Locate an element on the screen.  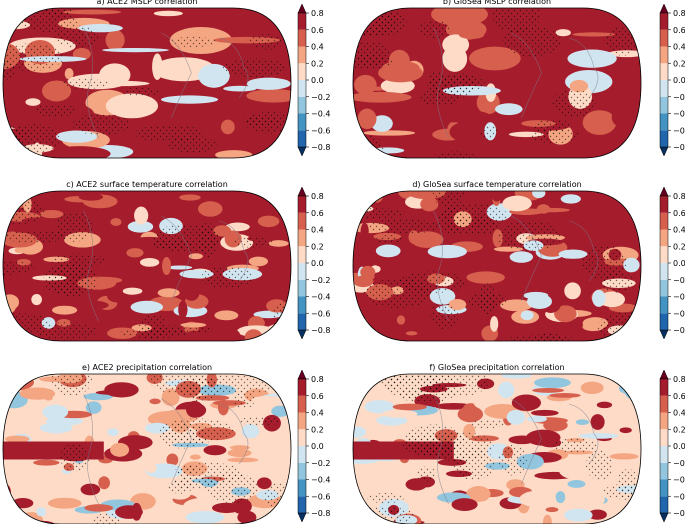
map-outline is located at coordinates (147, 266).